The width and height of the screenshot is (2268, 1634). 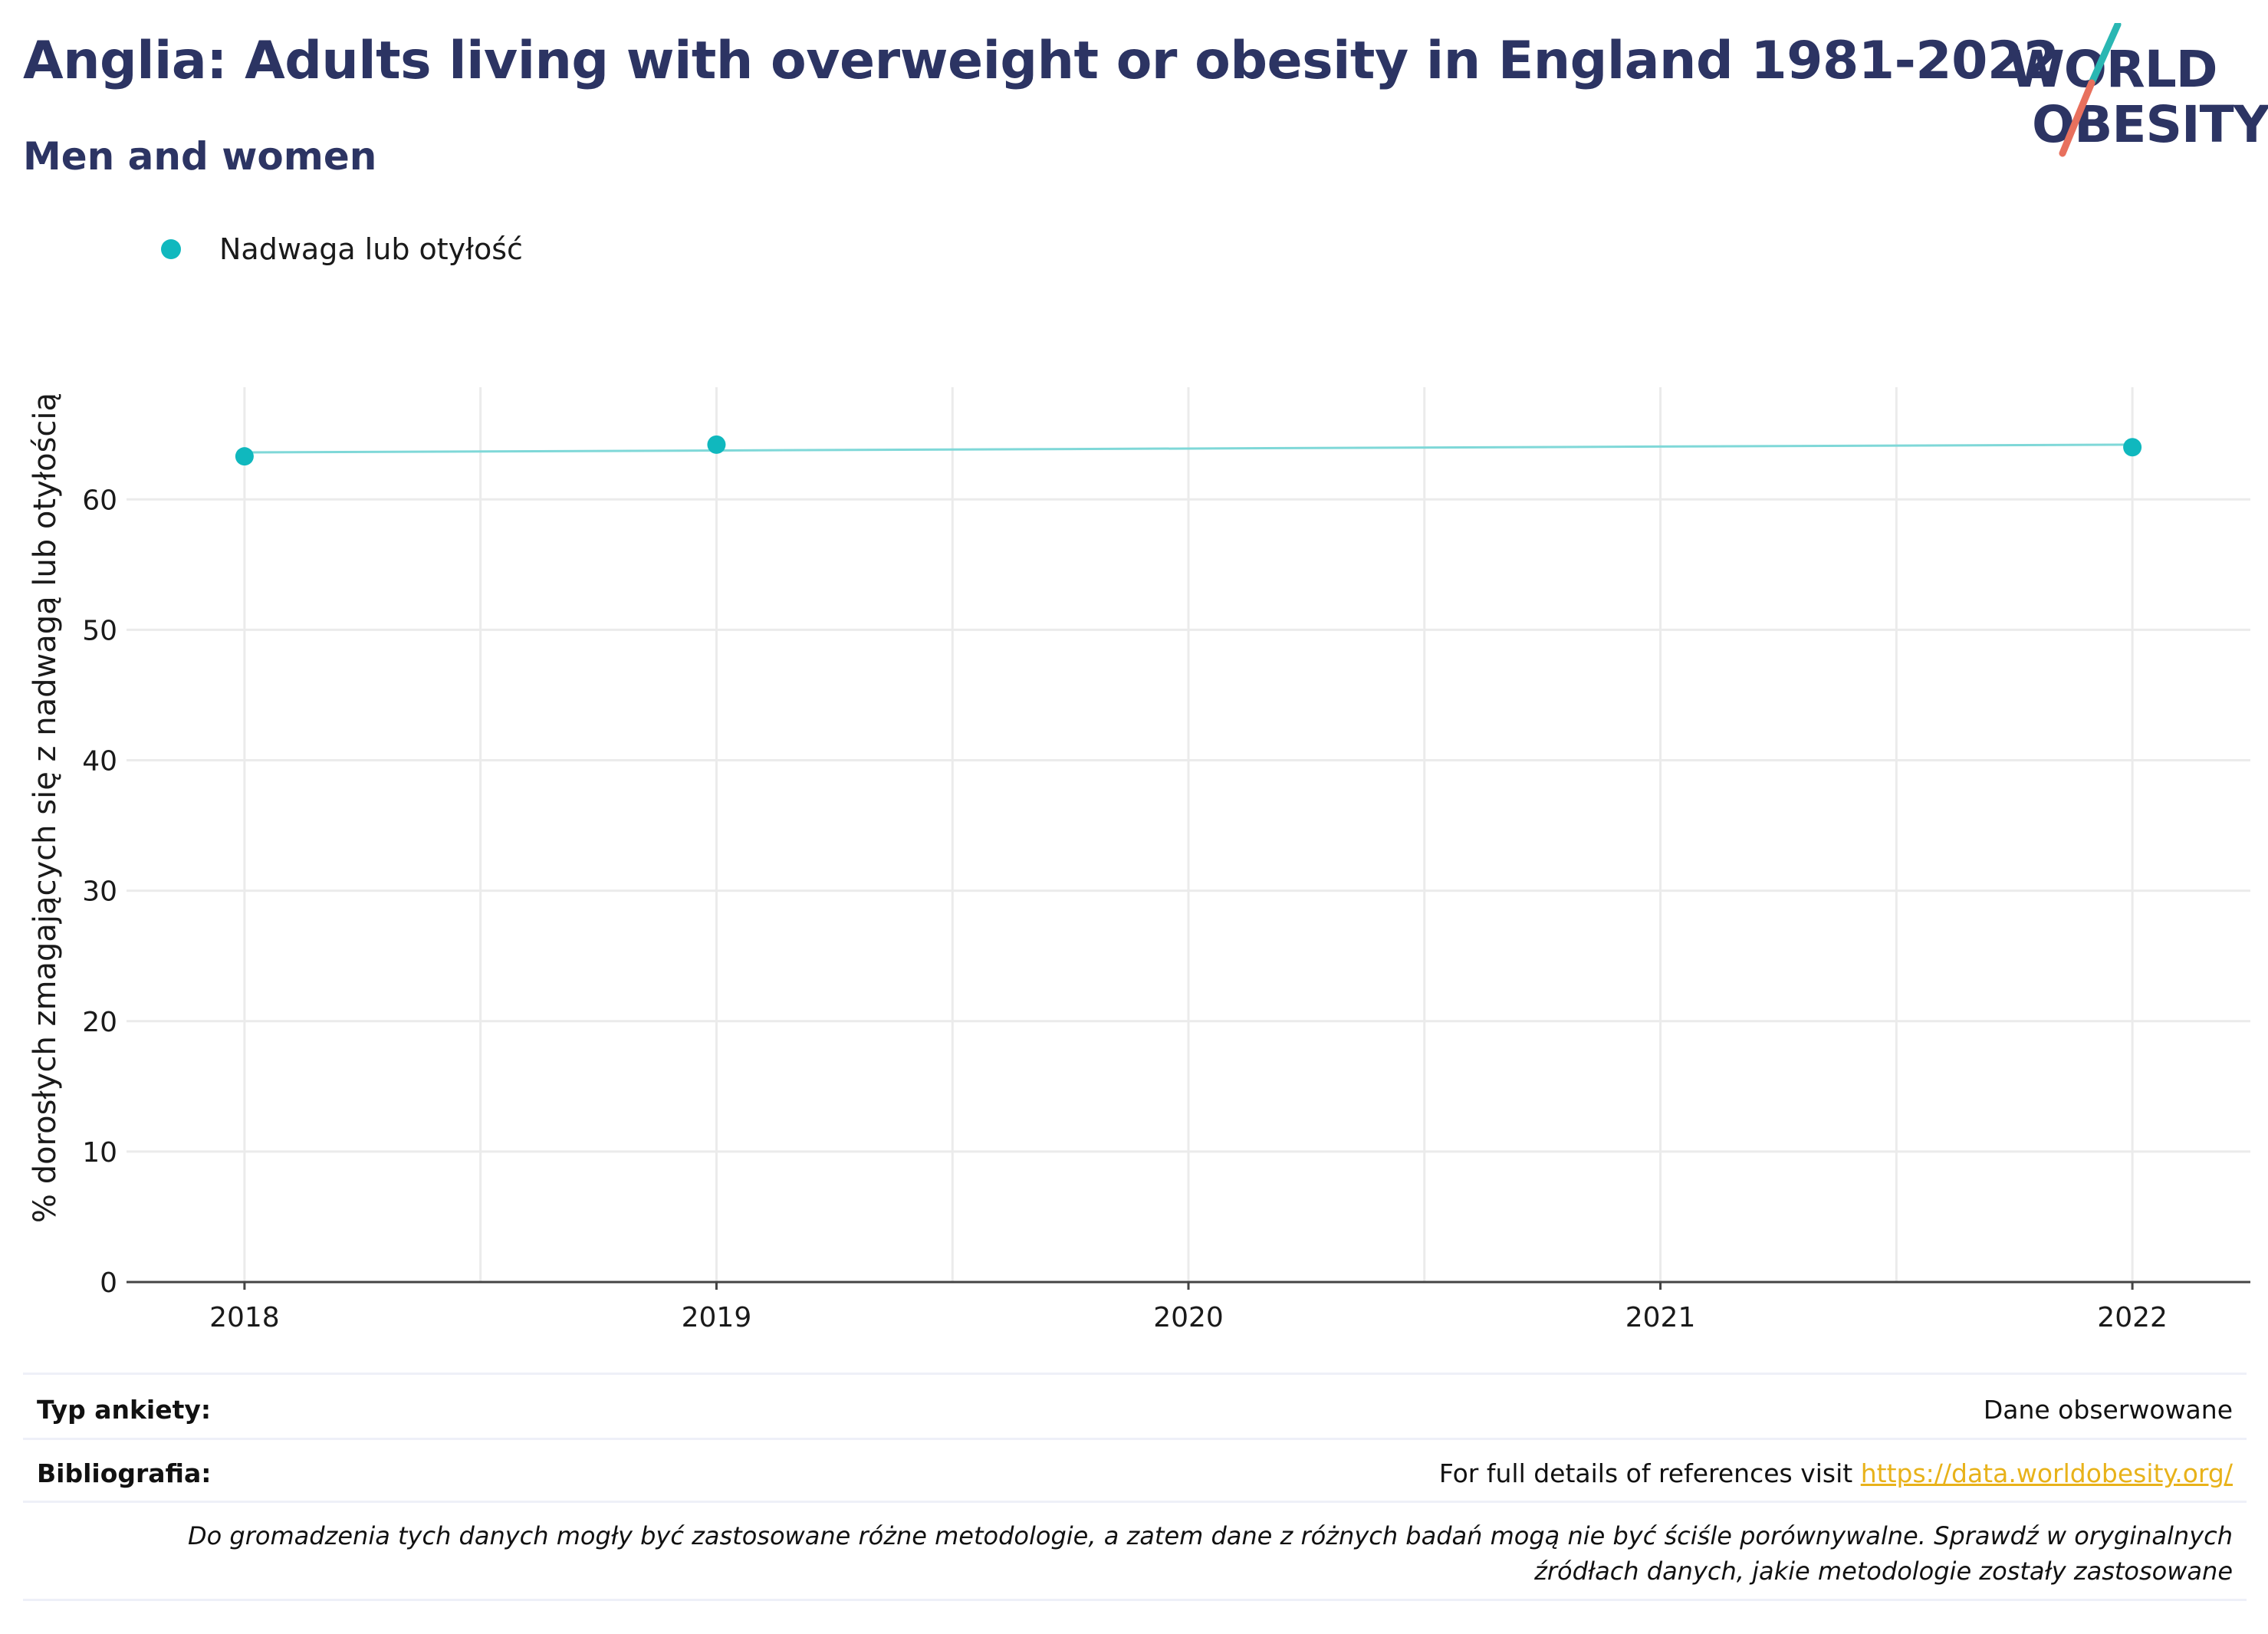 What do you see at coordinates (1661, 1318) in the screenshot?
I see `x-tick-label: 2021` at bounding box center [1661, 1318].